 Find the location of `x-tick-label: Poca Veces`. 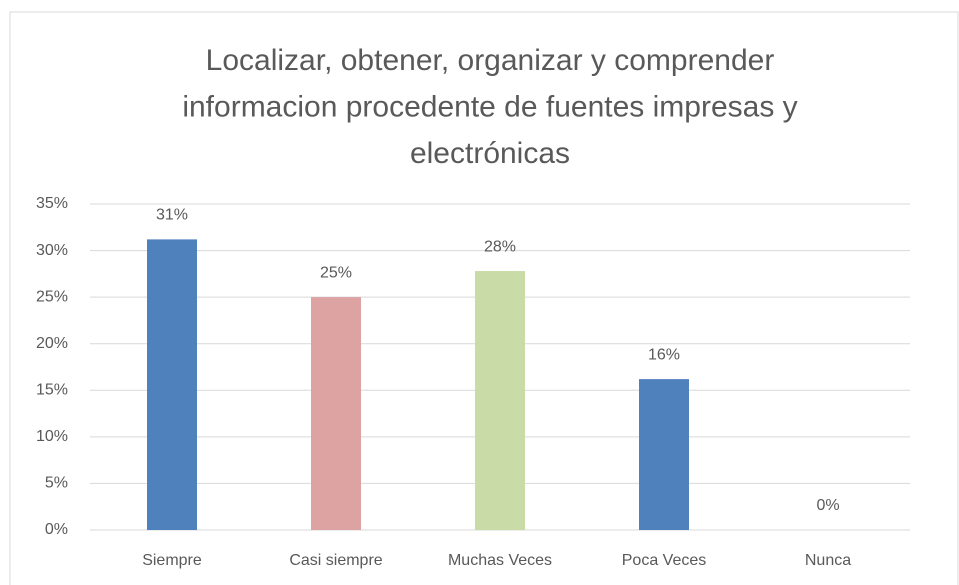

x-tick-label: Poca Veces is located at coordinates (664, 560).